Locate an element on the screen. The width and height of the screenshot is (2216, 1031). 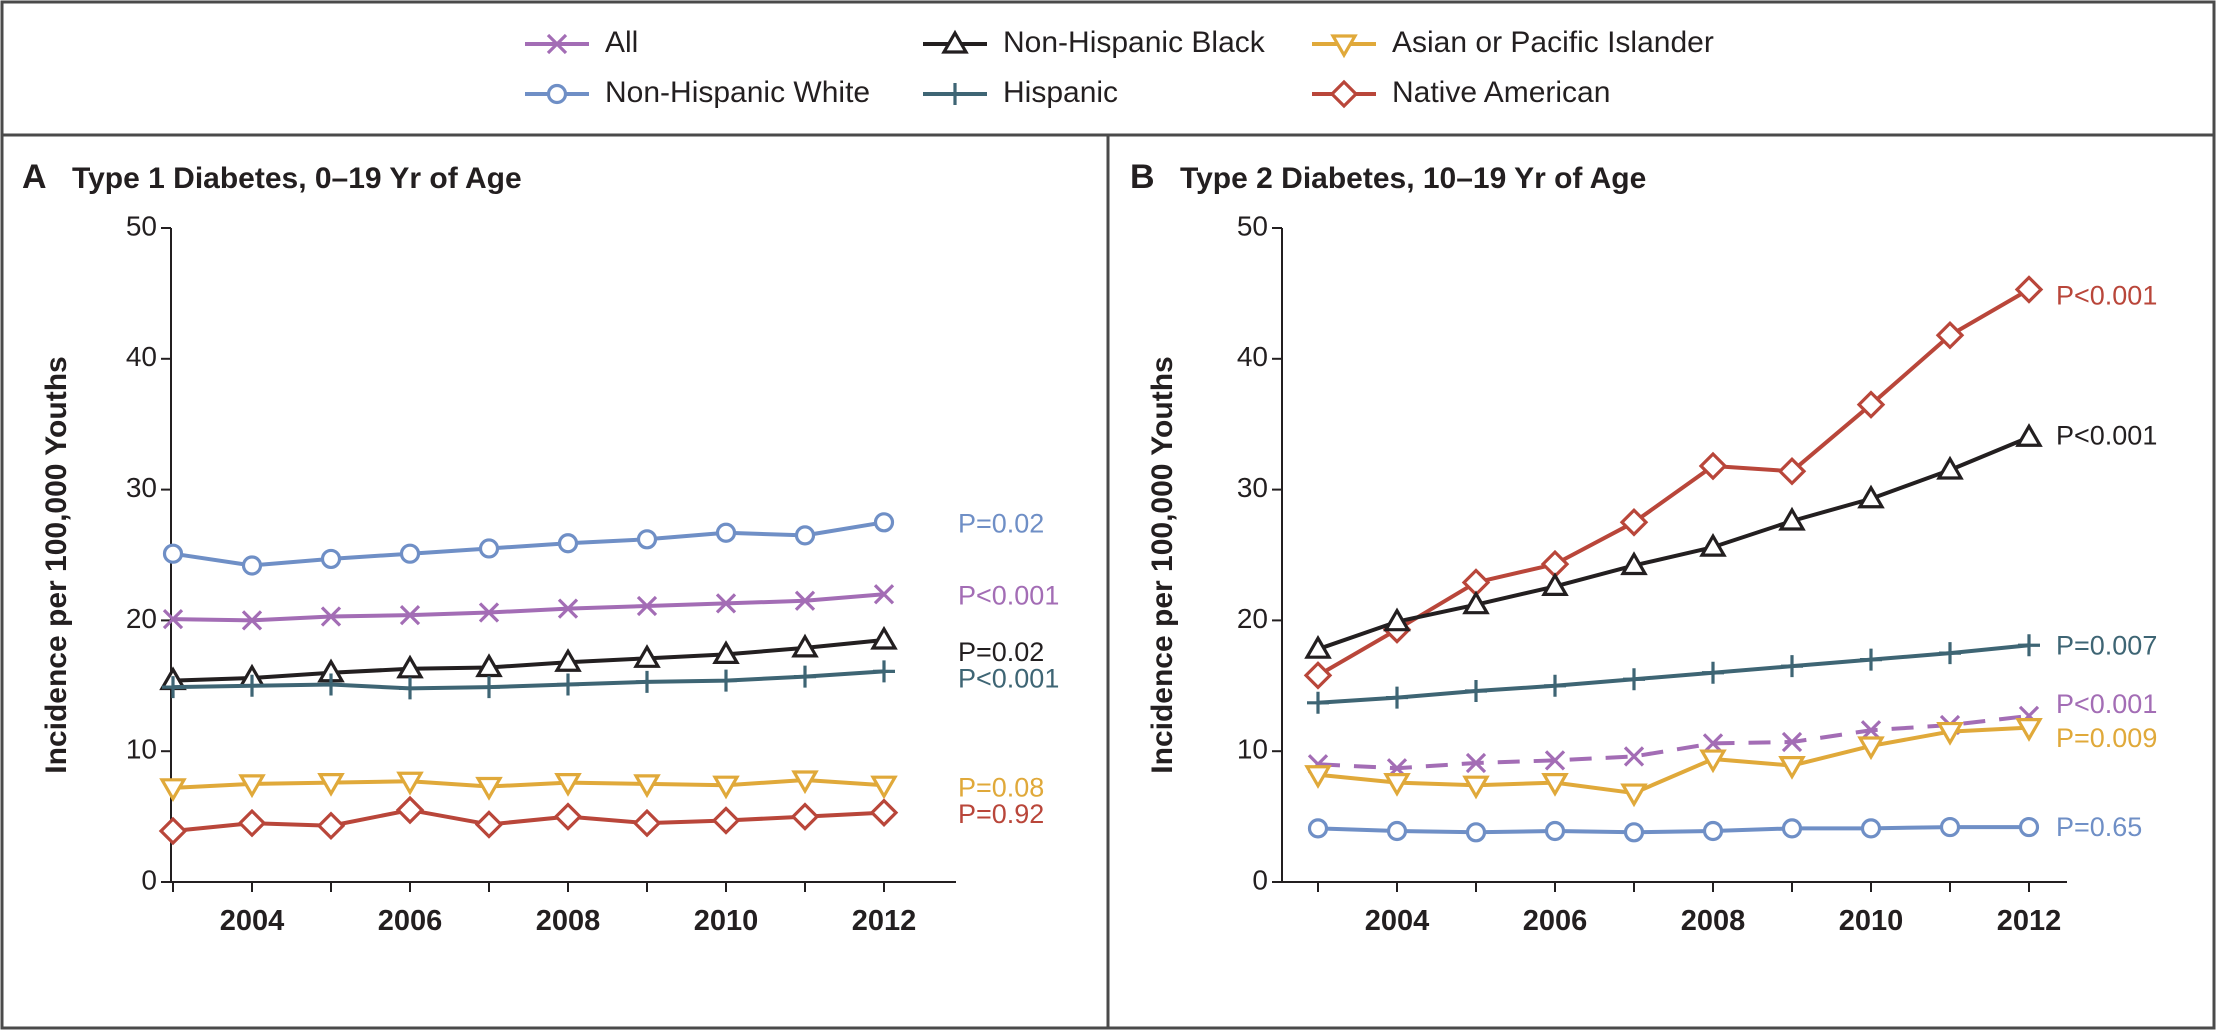
panel-b-line-non-hispanic-black is located at coordinates (1673, 543).